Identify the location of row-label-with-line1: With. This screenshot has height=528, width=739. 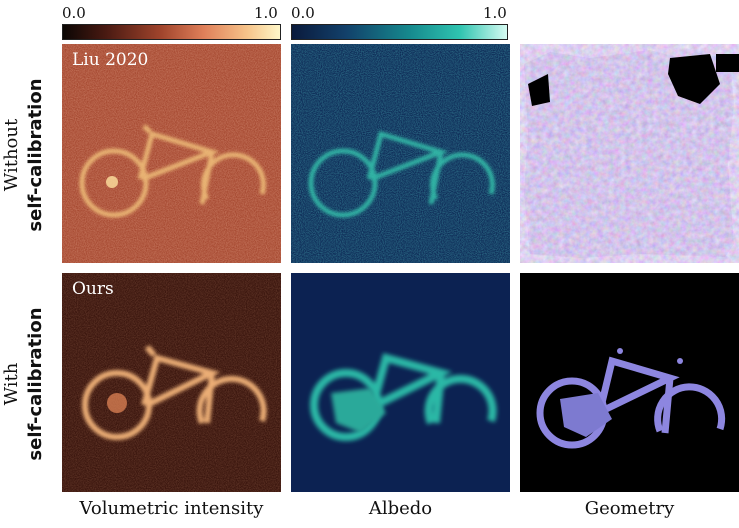
(11, 384).